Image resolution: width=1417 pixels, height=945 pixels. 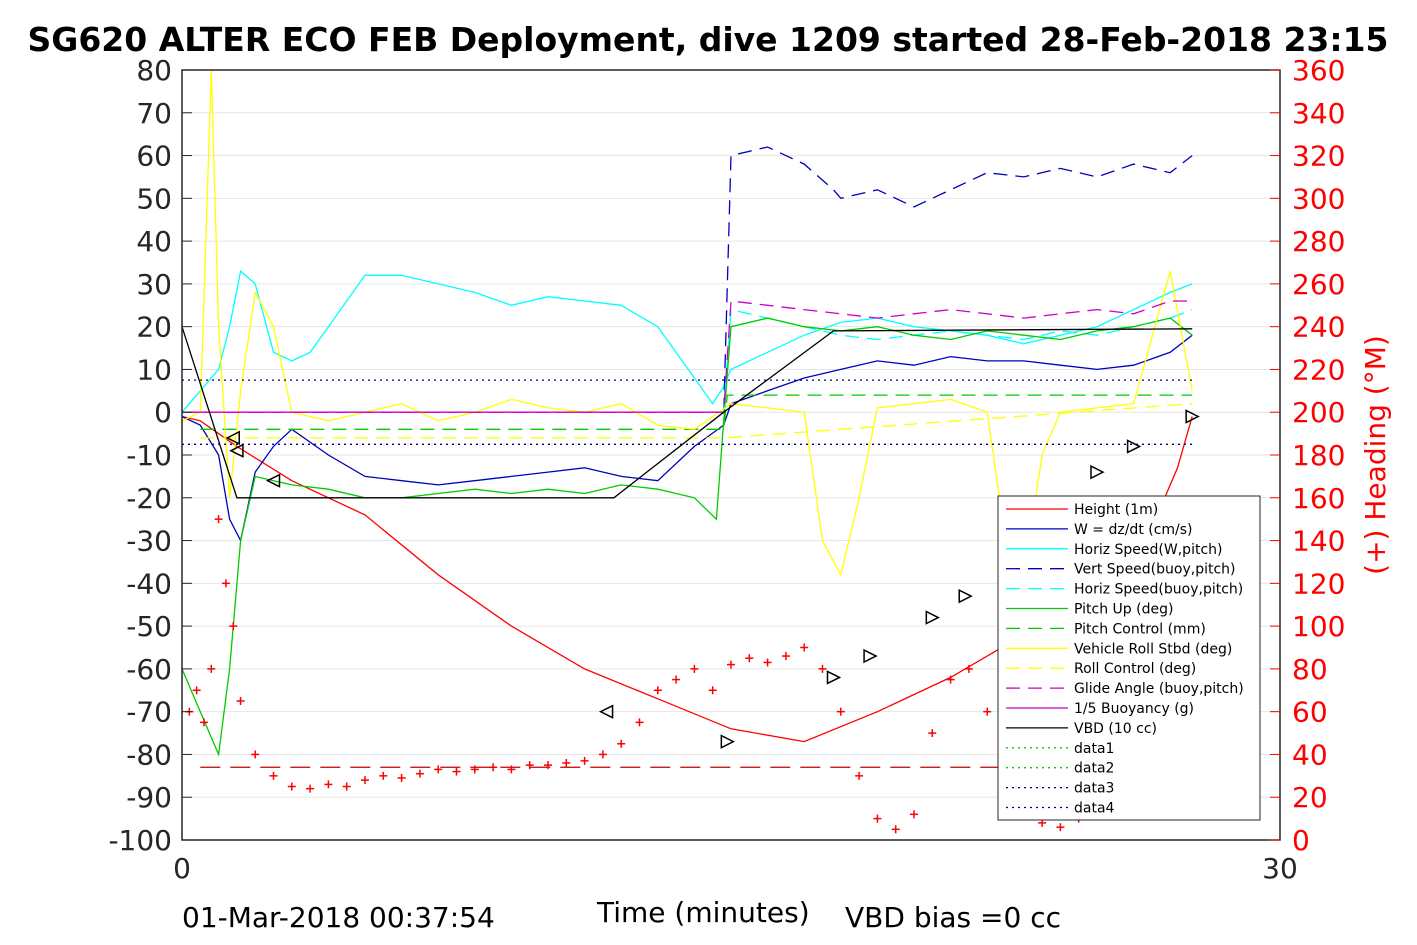 I want to click on y-right-tick-label: 180, so click(x=1318, y=455).